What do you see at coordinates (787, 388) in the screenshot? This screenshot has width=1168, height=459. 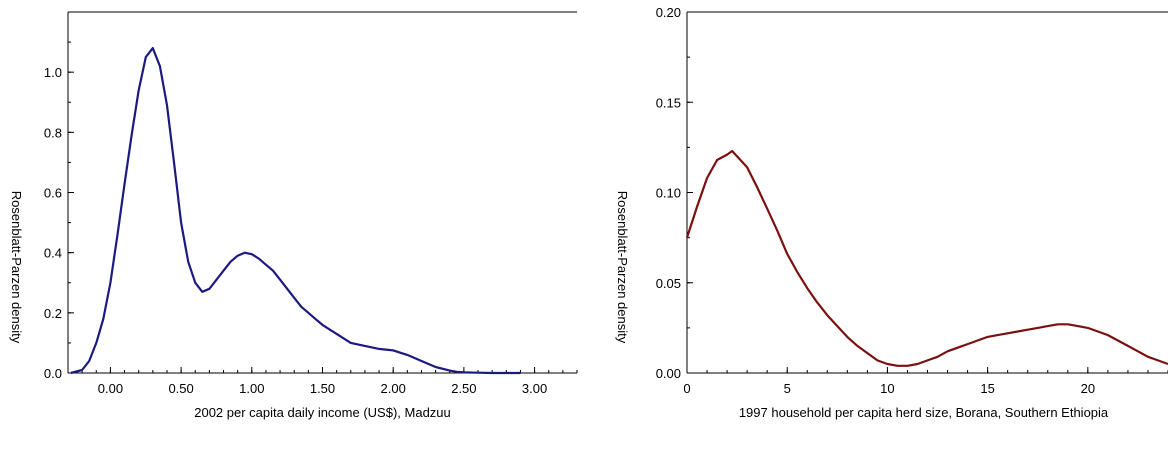 I see `x-tick-label: 5` at bounding box center [787, 388].